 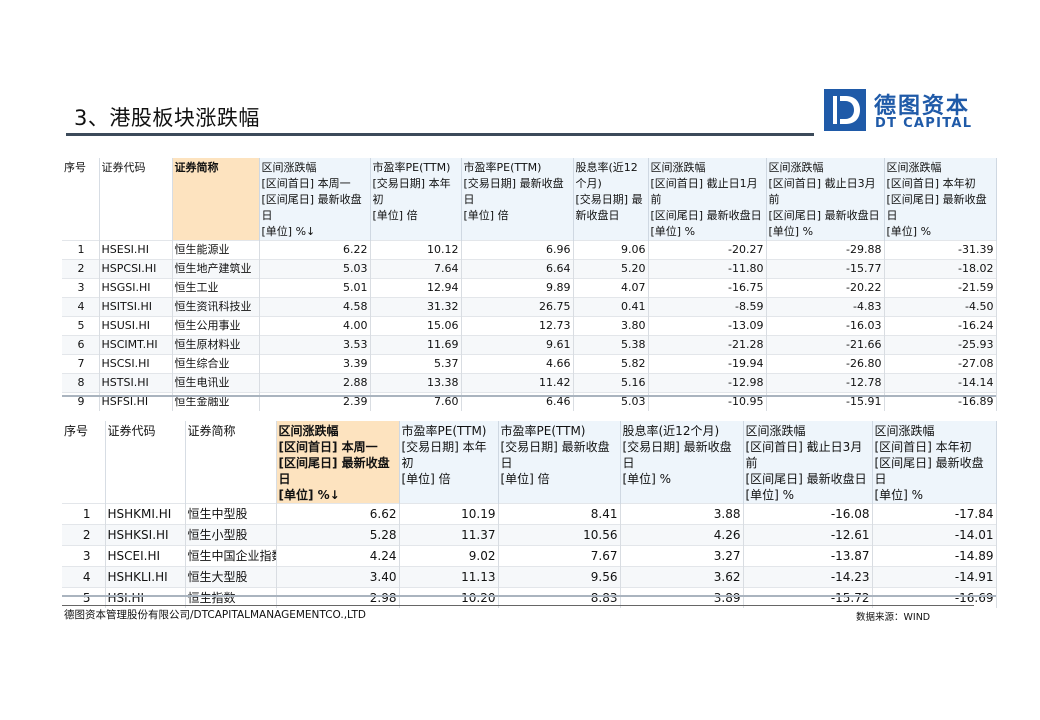 I want to click on cell-value: -25.93, so click(x=940, y=345).